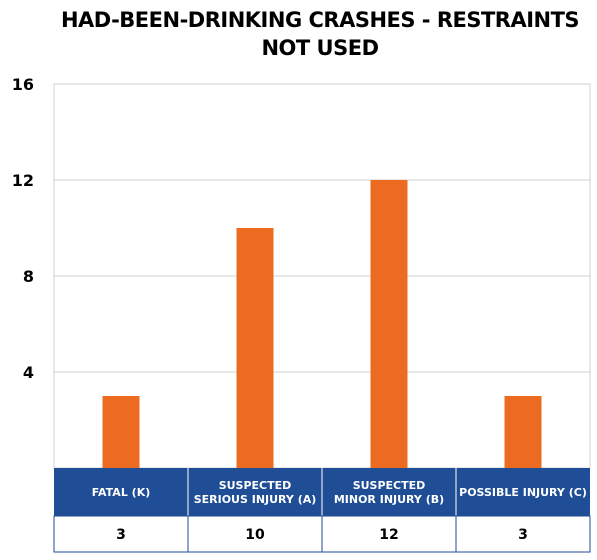  What do you see at coordinates (28, 372) in the screenshot?
I see `y-tick-label: 4` at bounding box center [28, 372].